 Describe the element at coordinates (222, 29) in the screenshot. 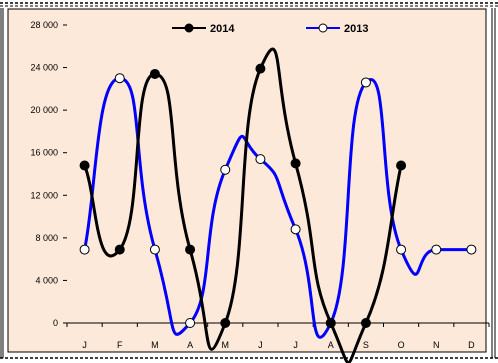

I see `legend-2014-label: 2014` at that location.